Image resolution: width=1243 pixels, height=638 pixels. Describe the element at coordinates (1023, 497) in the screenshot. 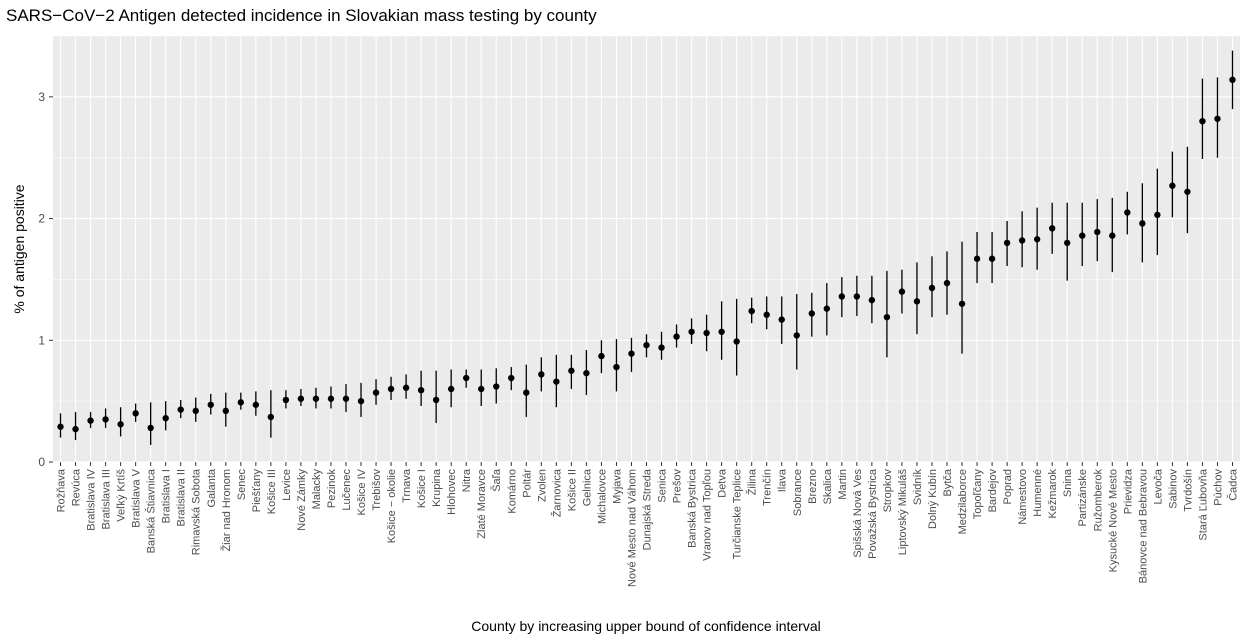

I see `x-tick-label: Námestovo` at that location.